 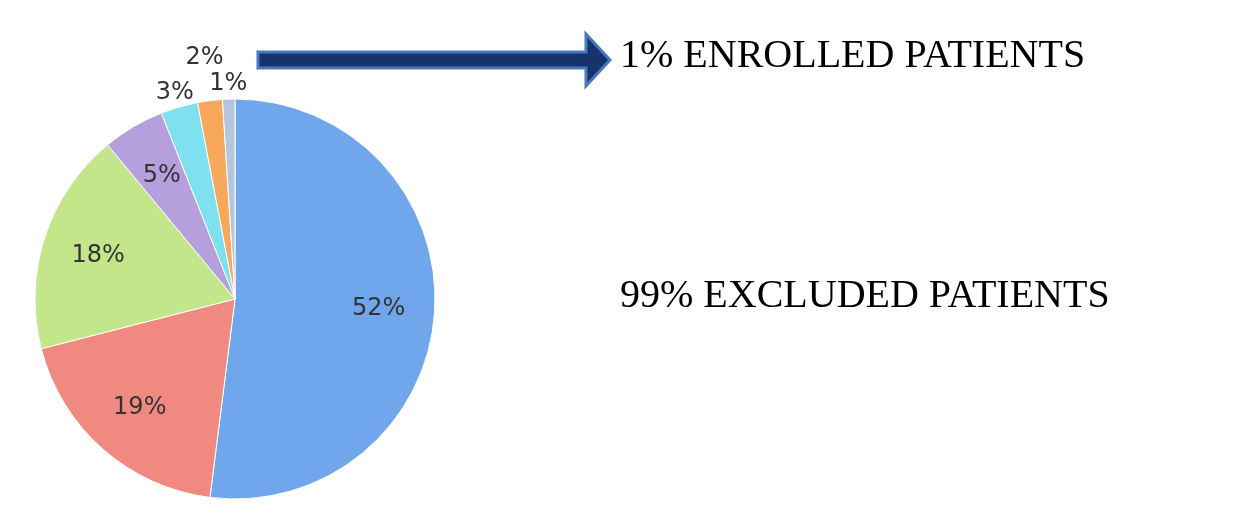 What do you see at coordinates (174, 90) in the screenshot?
I see `data-label: 3%` at bounding box center [174, 90].